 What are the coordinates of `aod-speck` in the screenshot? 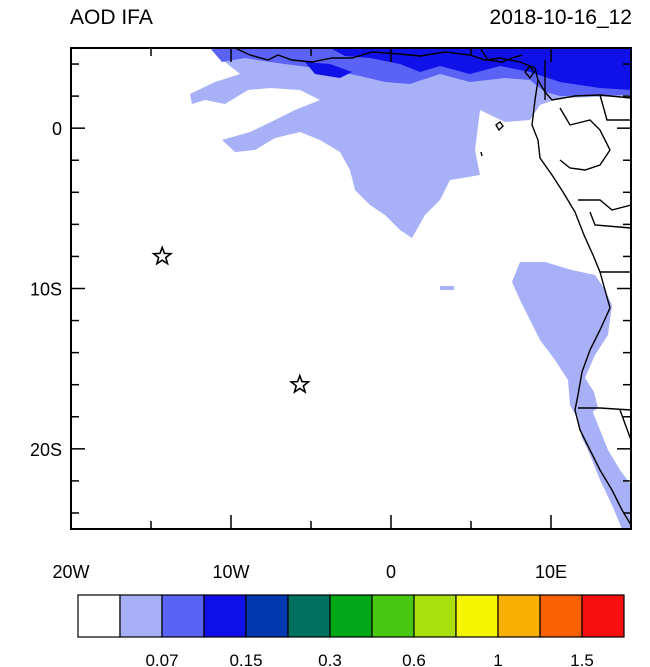 It's located at (447, 288).